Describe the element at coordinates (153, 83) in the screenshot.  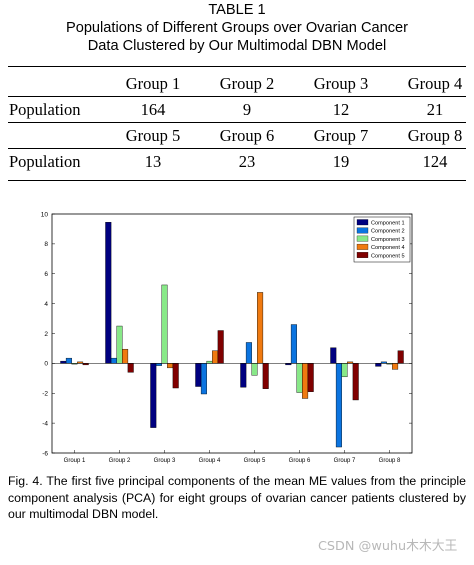
I see `table-header-cell: Group 1` at that location.